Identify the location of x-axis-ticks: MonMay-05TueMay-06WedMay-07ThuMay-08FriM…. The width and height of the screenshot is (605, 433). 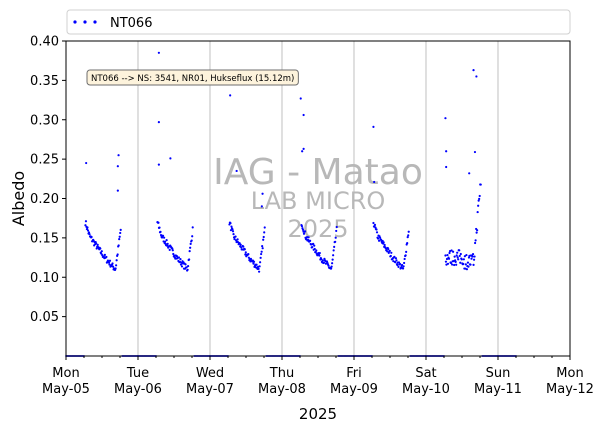
(318, 376).